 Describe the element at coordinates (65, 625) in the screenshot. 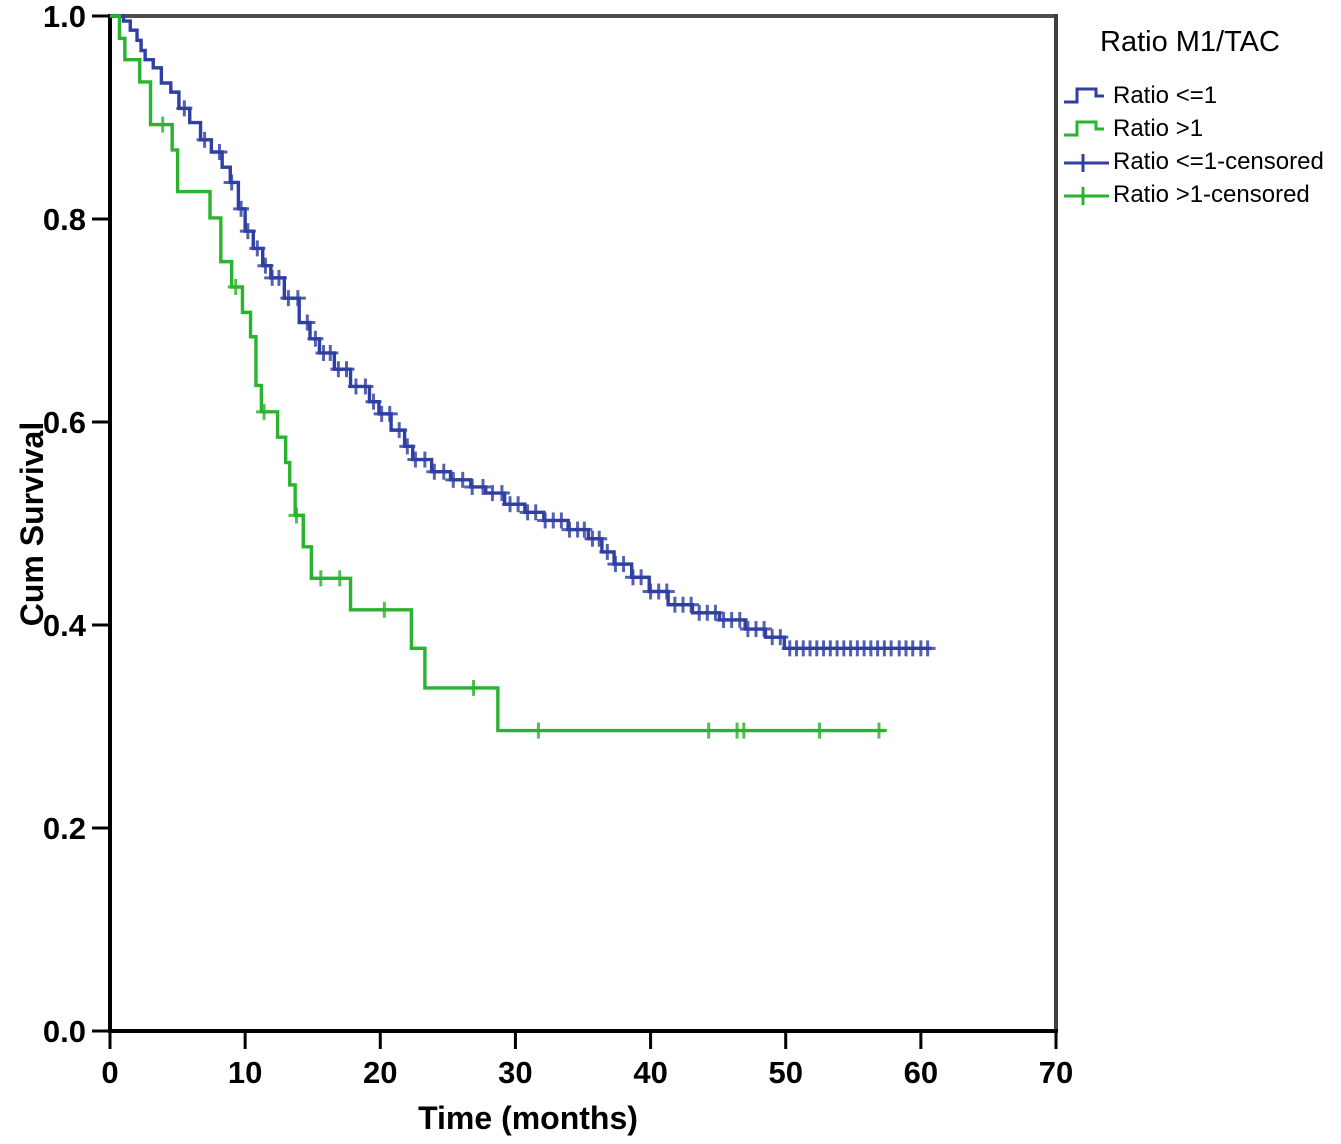

I see `y-tick-label: 0.4` at that location.